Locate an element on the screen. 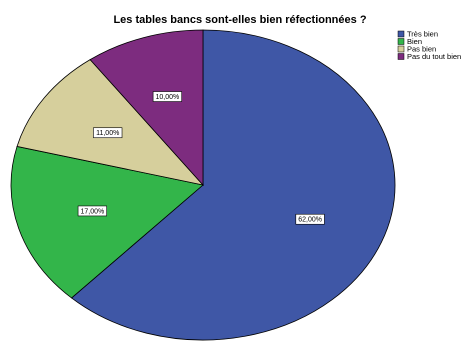  legend-item-2: Bien is located at coordinates (409, 41).